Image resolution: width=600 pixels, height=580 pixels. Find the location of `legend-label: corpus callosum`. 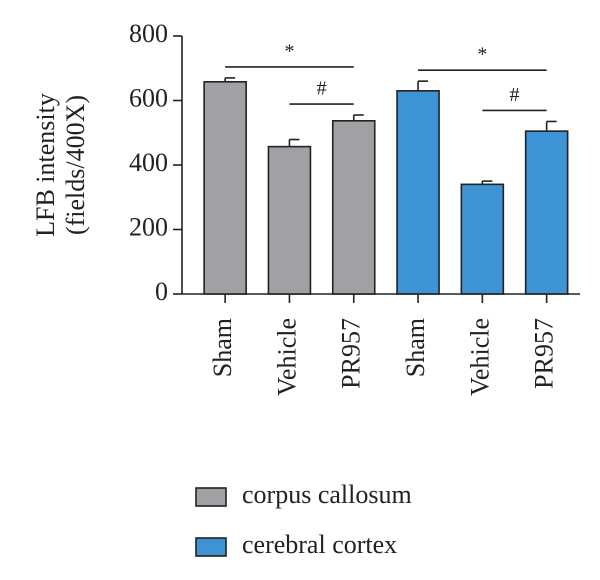

legend-label: corpus callosum is located at coordinates (327, 494).